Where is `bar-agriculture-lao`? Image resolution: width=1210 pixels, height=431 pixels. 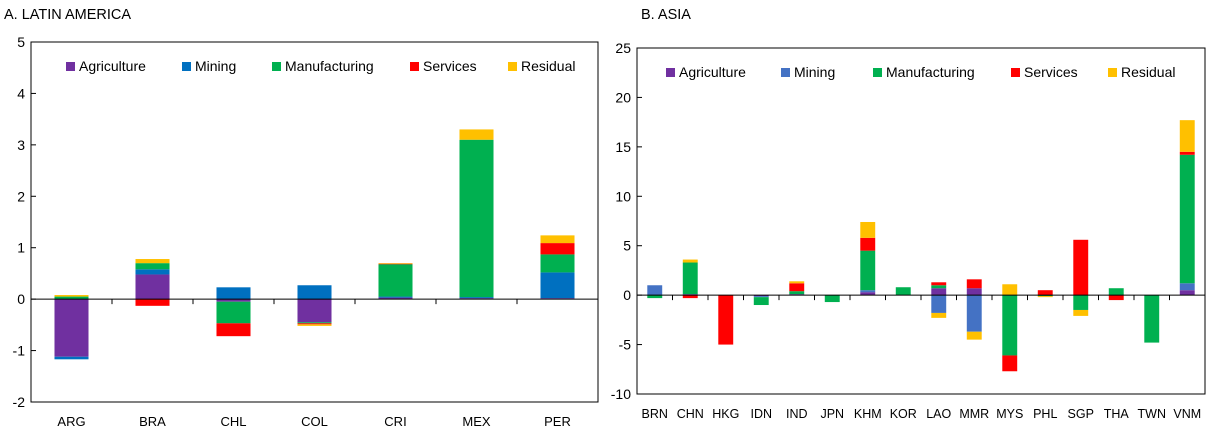 bar-agriculture-lao is located at coordinates (939, 292).